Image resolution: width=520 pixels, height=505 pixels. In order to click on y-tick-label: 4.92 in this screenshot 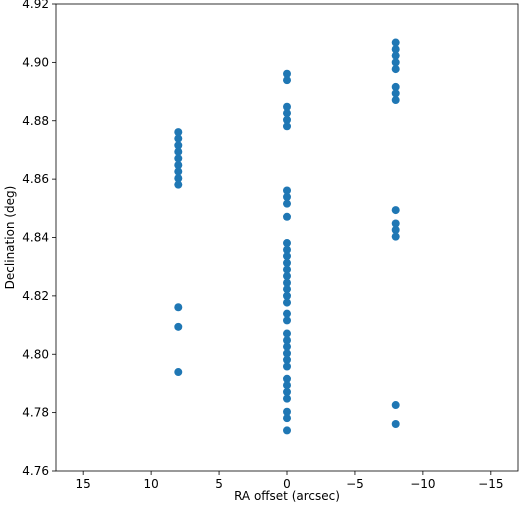, I will do `click(35, 5)`.